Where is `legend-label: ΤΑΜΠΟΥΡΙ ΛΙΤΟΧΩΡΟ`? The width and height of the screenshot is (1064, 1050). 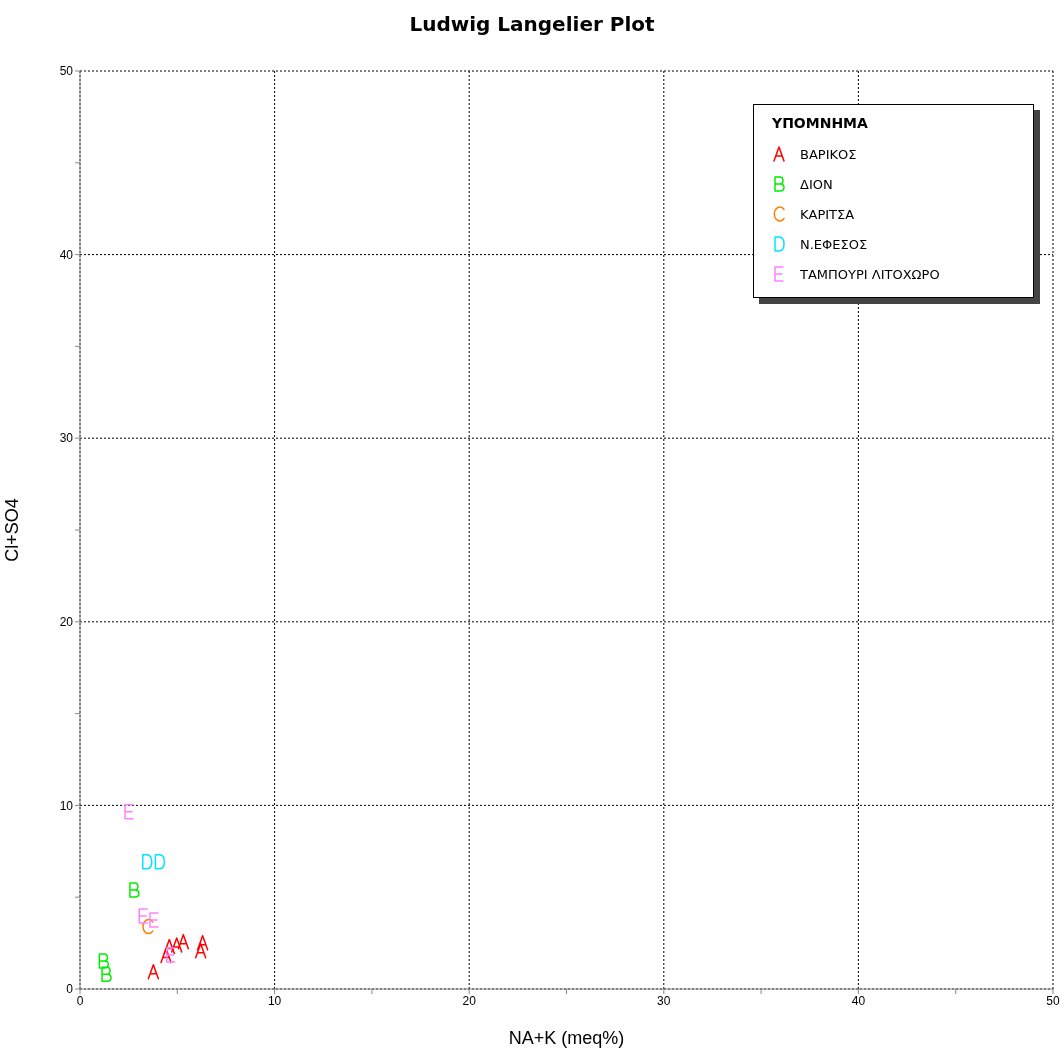 legend-label: ΤΑΜΠΟΥΡΙ ΛΙΤΟΧΩΡΟ is located at coordinates (870, 274).